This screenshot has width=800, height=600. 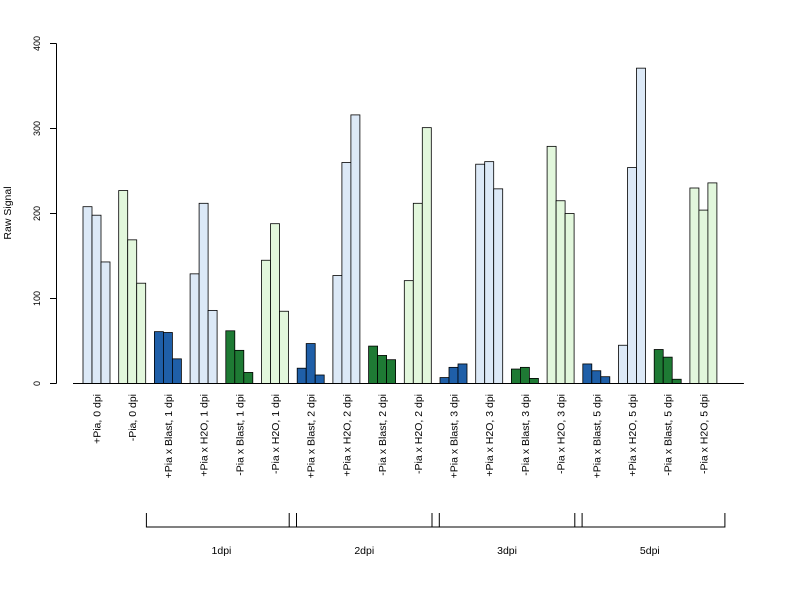 What do you see at coordinates (222, 551) in the screenshot?
I see `group-label: 1dpi` at bounding box center [222, 551].